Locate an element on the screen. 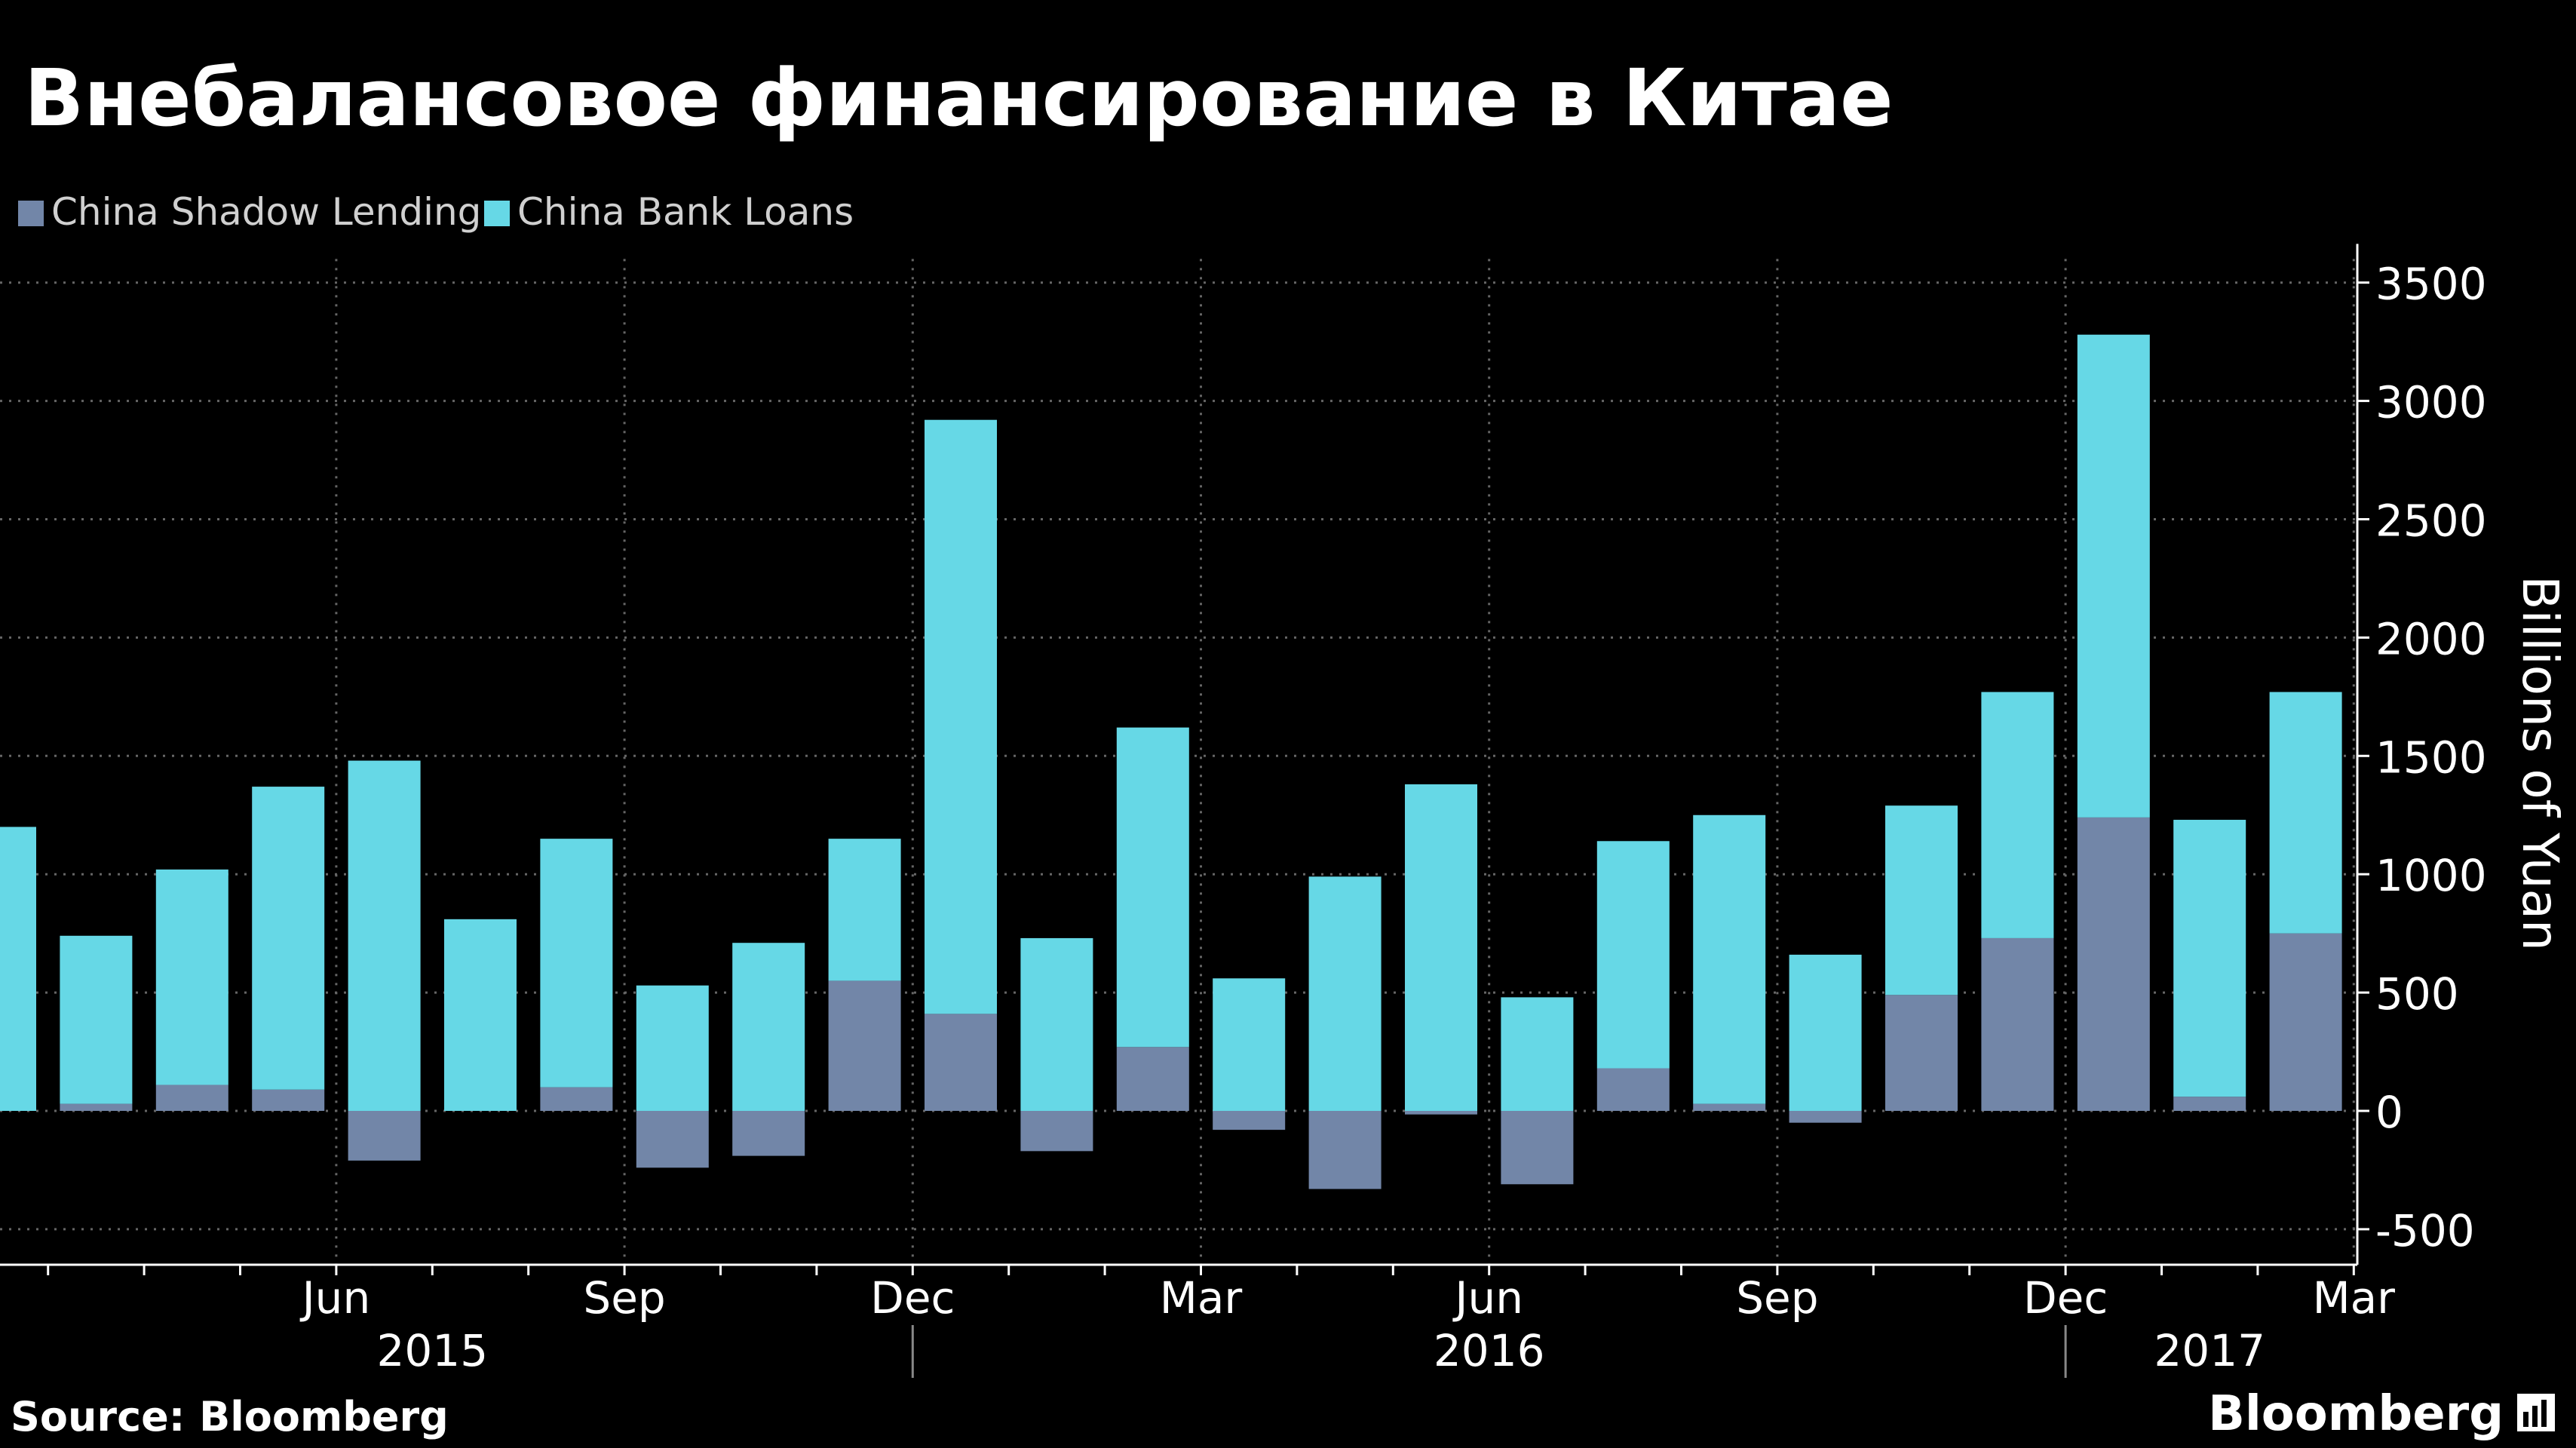  source-note: Source: Bloomberg is located at coordinates (230, 1416).